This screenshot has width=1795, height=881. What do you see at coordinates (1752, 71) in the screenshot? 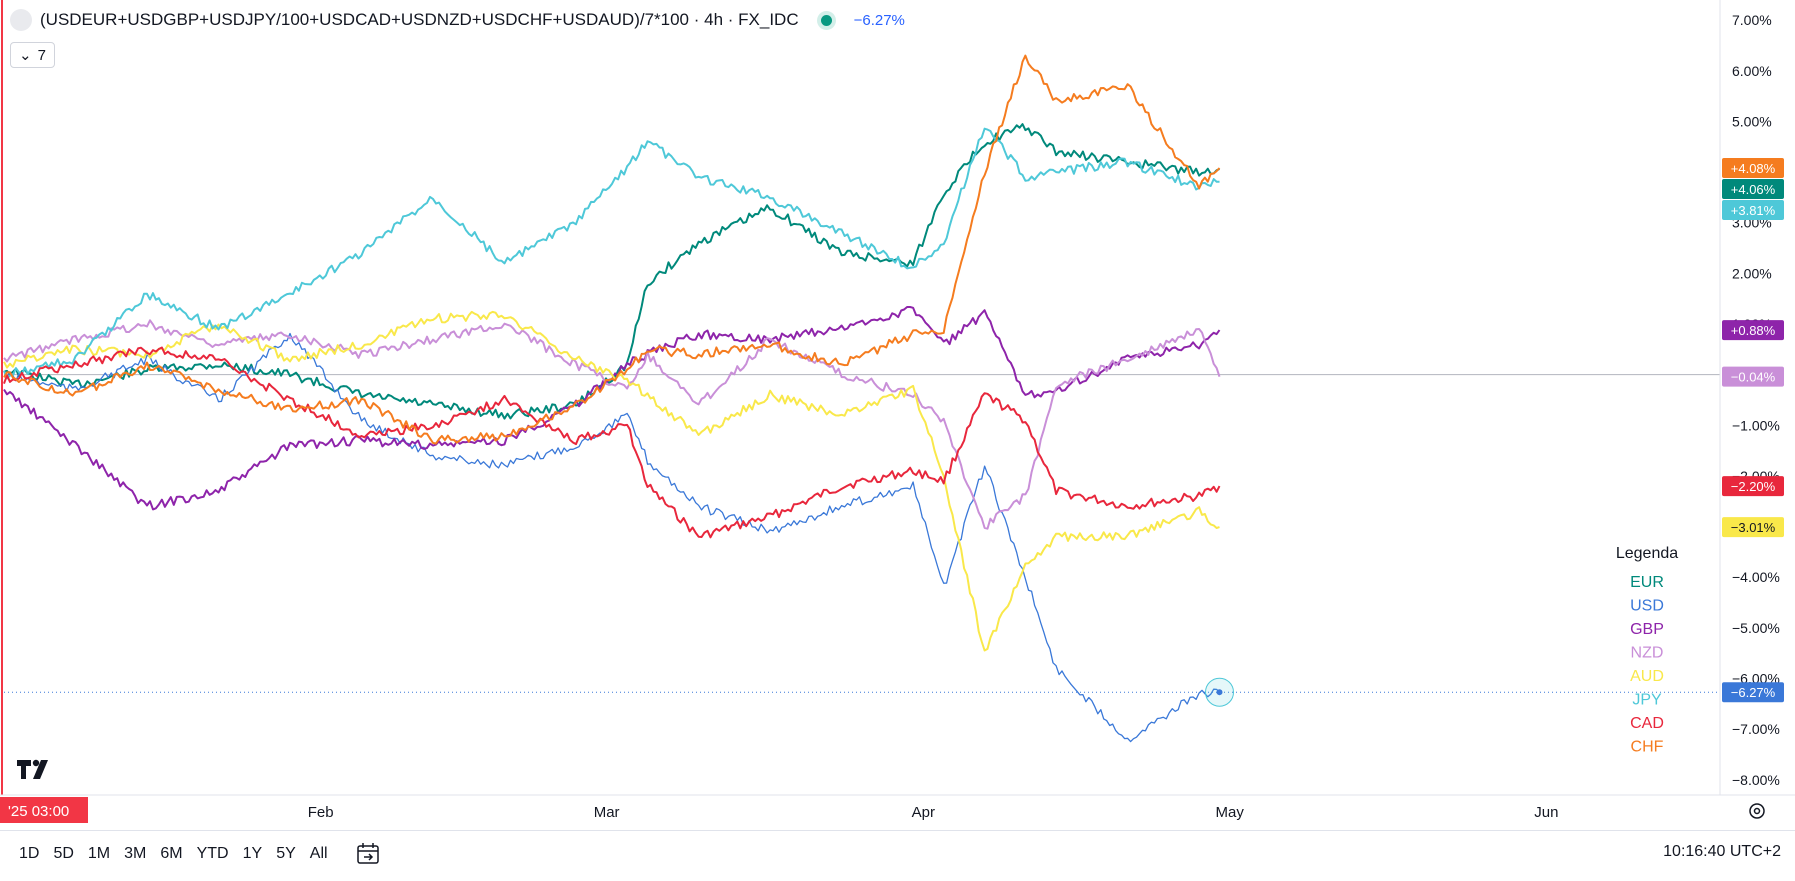
I see `y-tick-label: 6.00%` at bounding box center [1752, 71].